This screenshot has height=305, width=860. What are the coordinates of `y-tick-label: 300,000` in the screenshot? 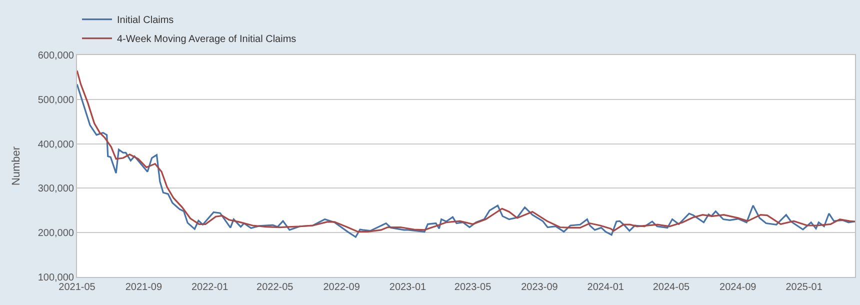 It's located at (56, 189).